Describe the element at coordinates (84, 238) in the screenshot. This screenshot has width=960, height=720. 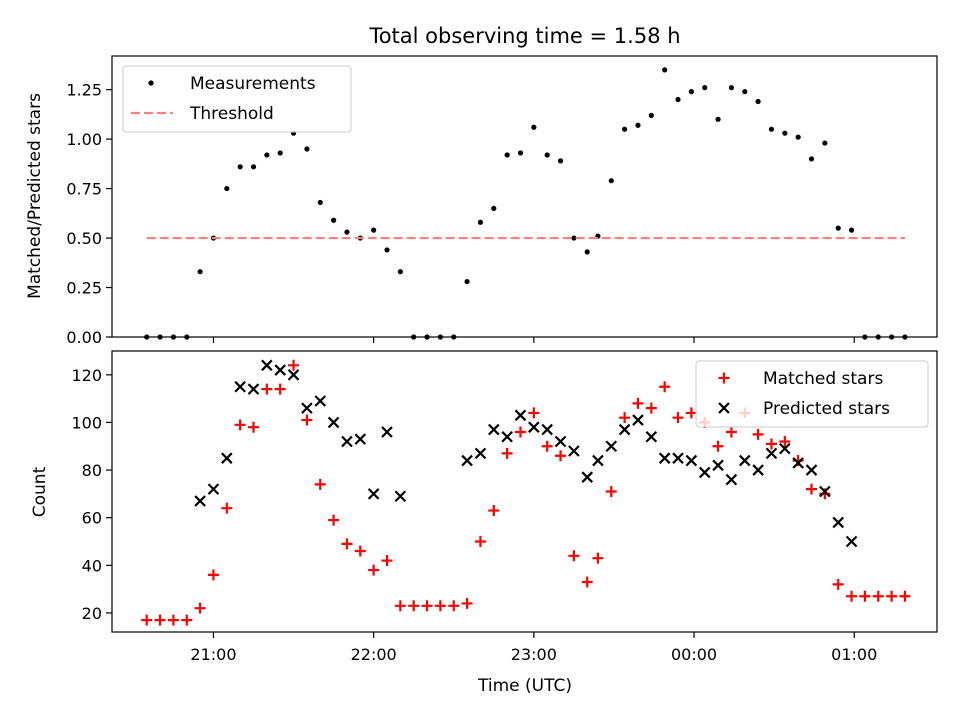
I see `top-y-tick-label: 0.50` at that location.